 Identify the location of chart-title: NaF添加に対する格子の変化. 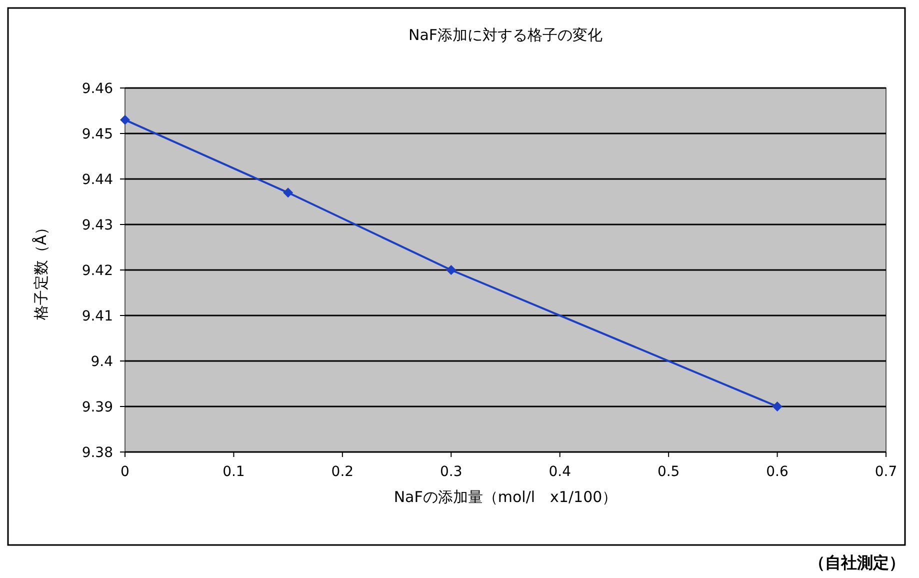
(505, 35).